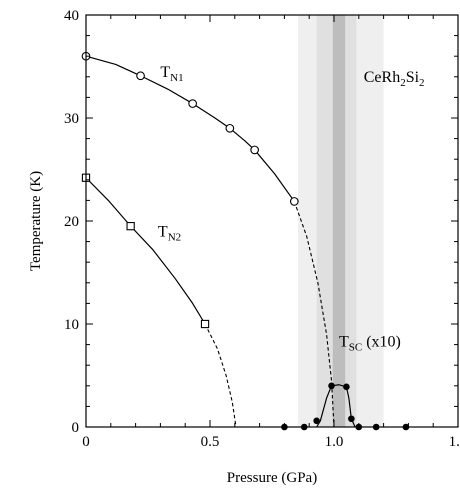  Describe the element at coordinates (86, 442) in the screenshot. I see `x-tick-label-1: 0` at that location.